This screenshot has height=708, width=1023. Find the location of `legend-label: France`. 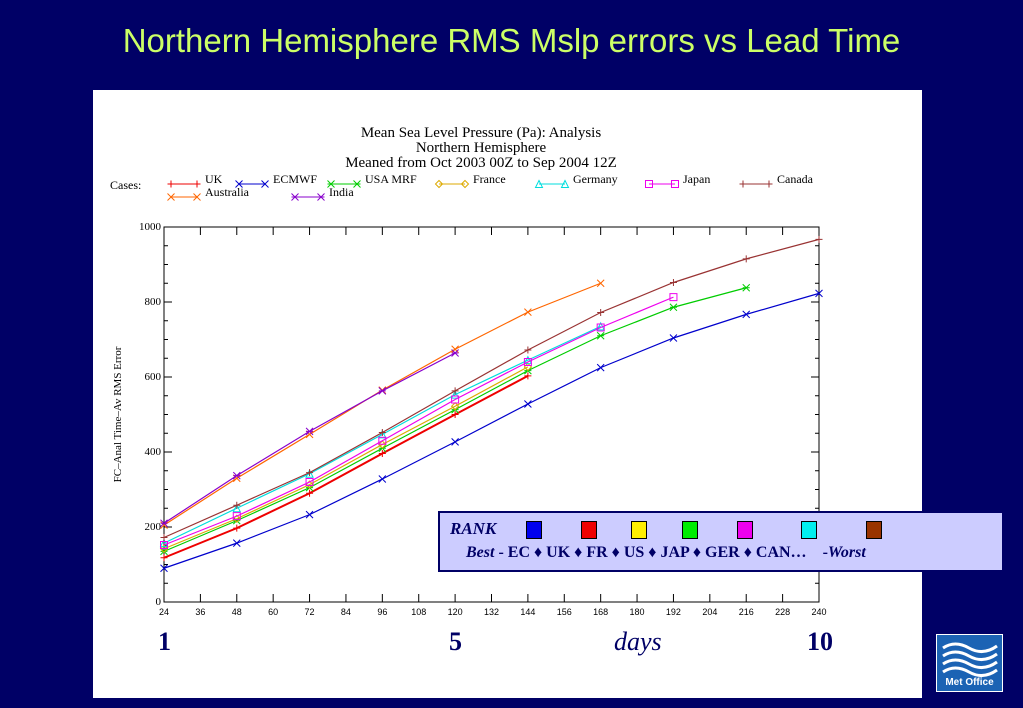

legend-label: France is located at coordinates (489, 179).